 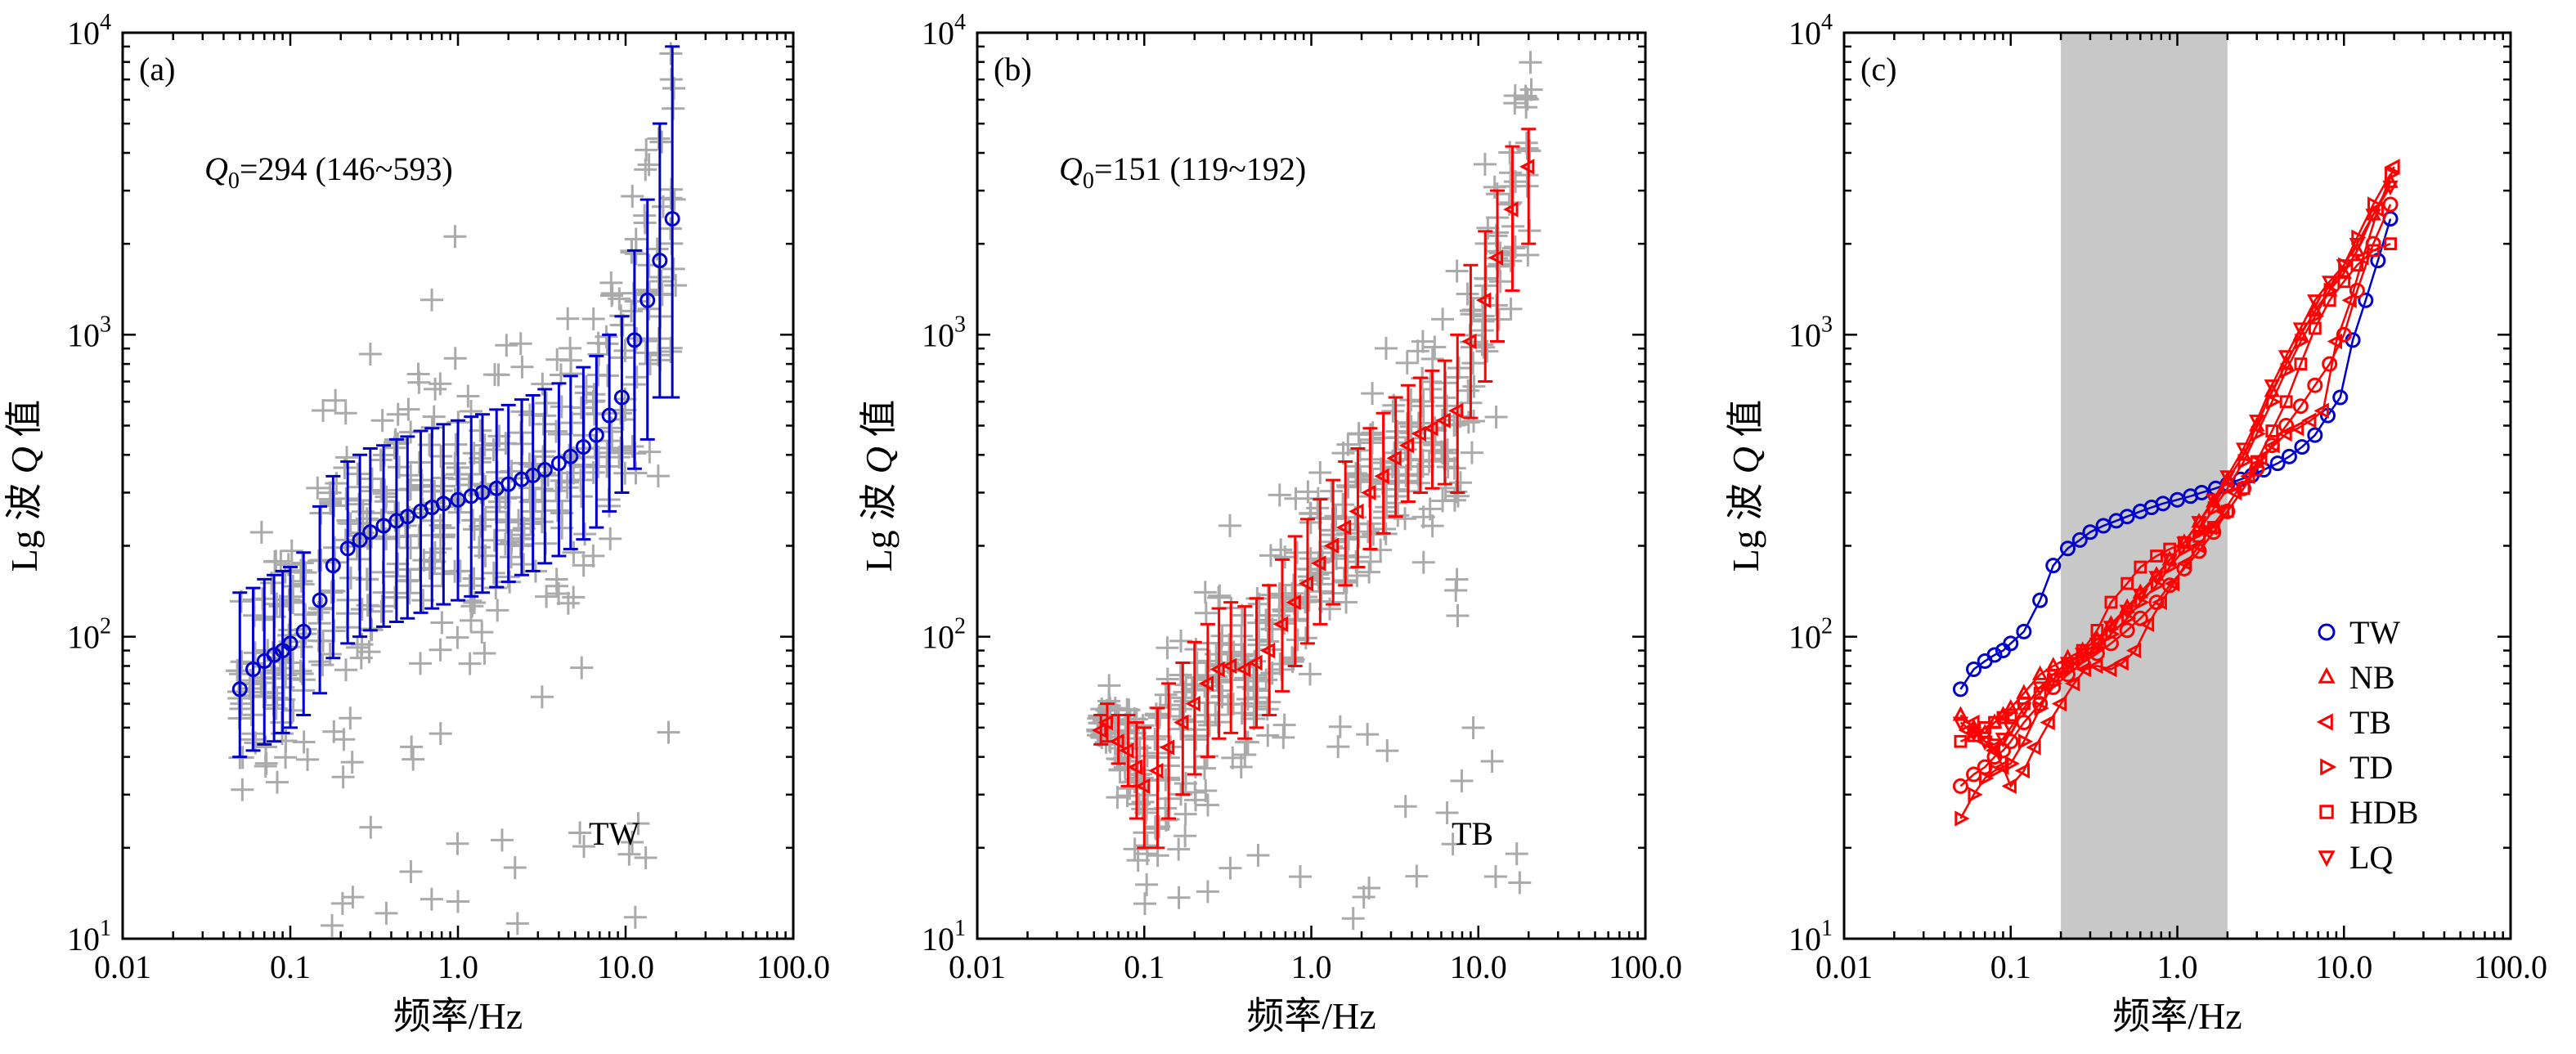 I want to click on x-tick-label: 0.1, so click(x=1144, y=967).